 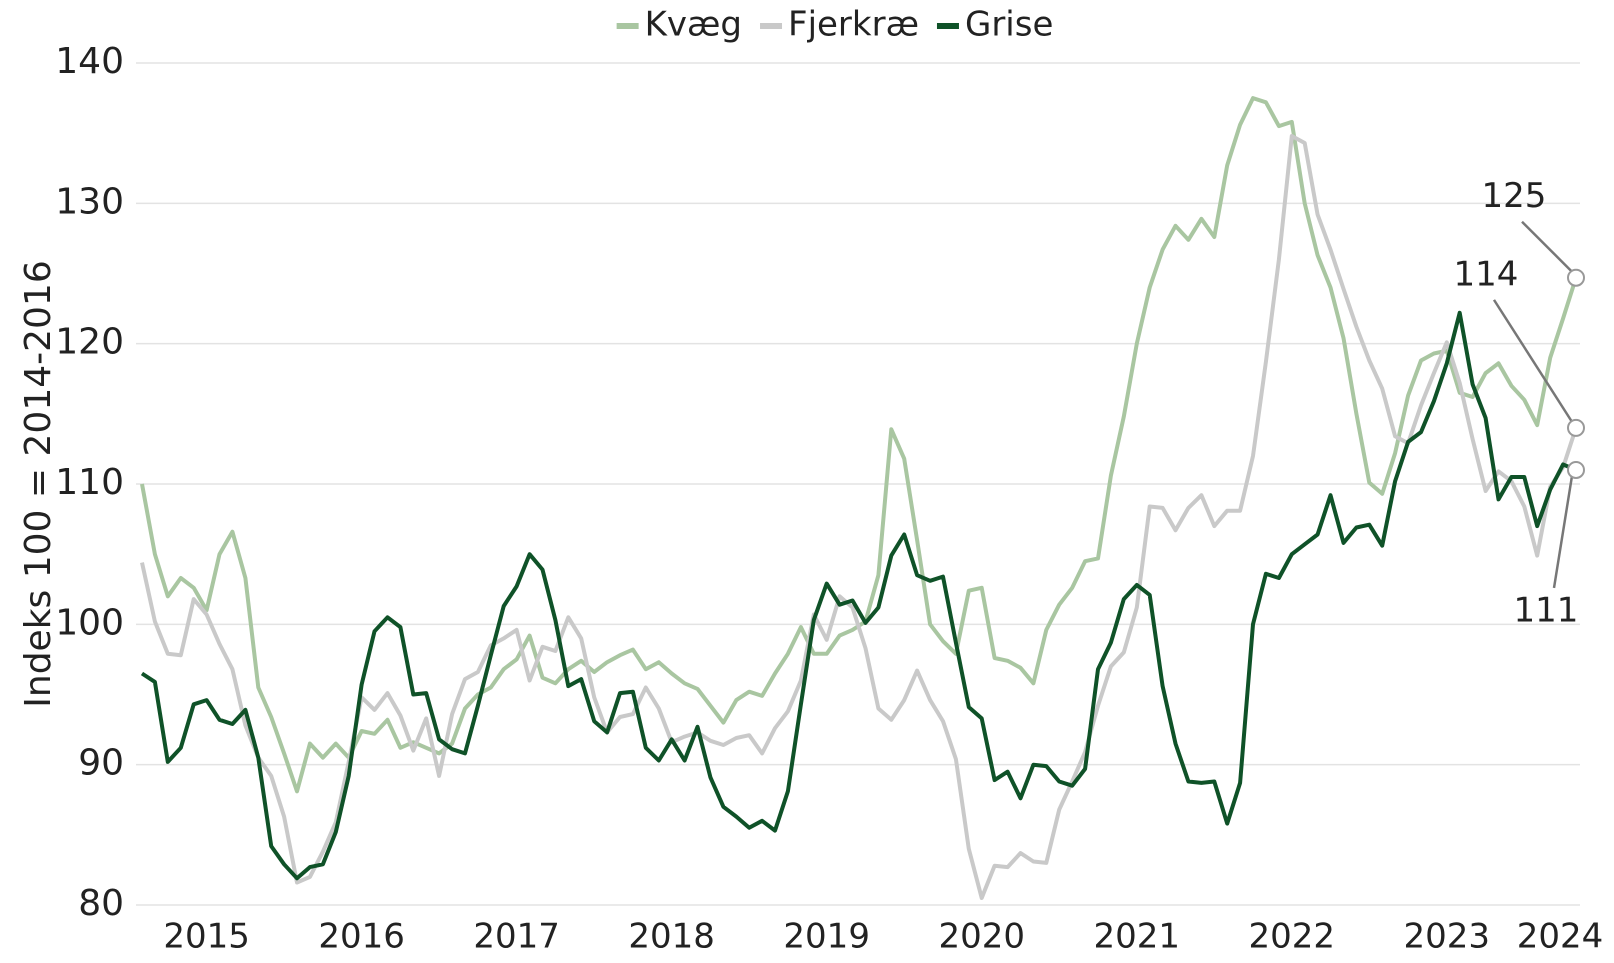 I want to click on x-tick-label: 2023, so click(x=1447, y=937).